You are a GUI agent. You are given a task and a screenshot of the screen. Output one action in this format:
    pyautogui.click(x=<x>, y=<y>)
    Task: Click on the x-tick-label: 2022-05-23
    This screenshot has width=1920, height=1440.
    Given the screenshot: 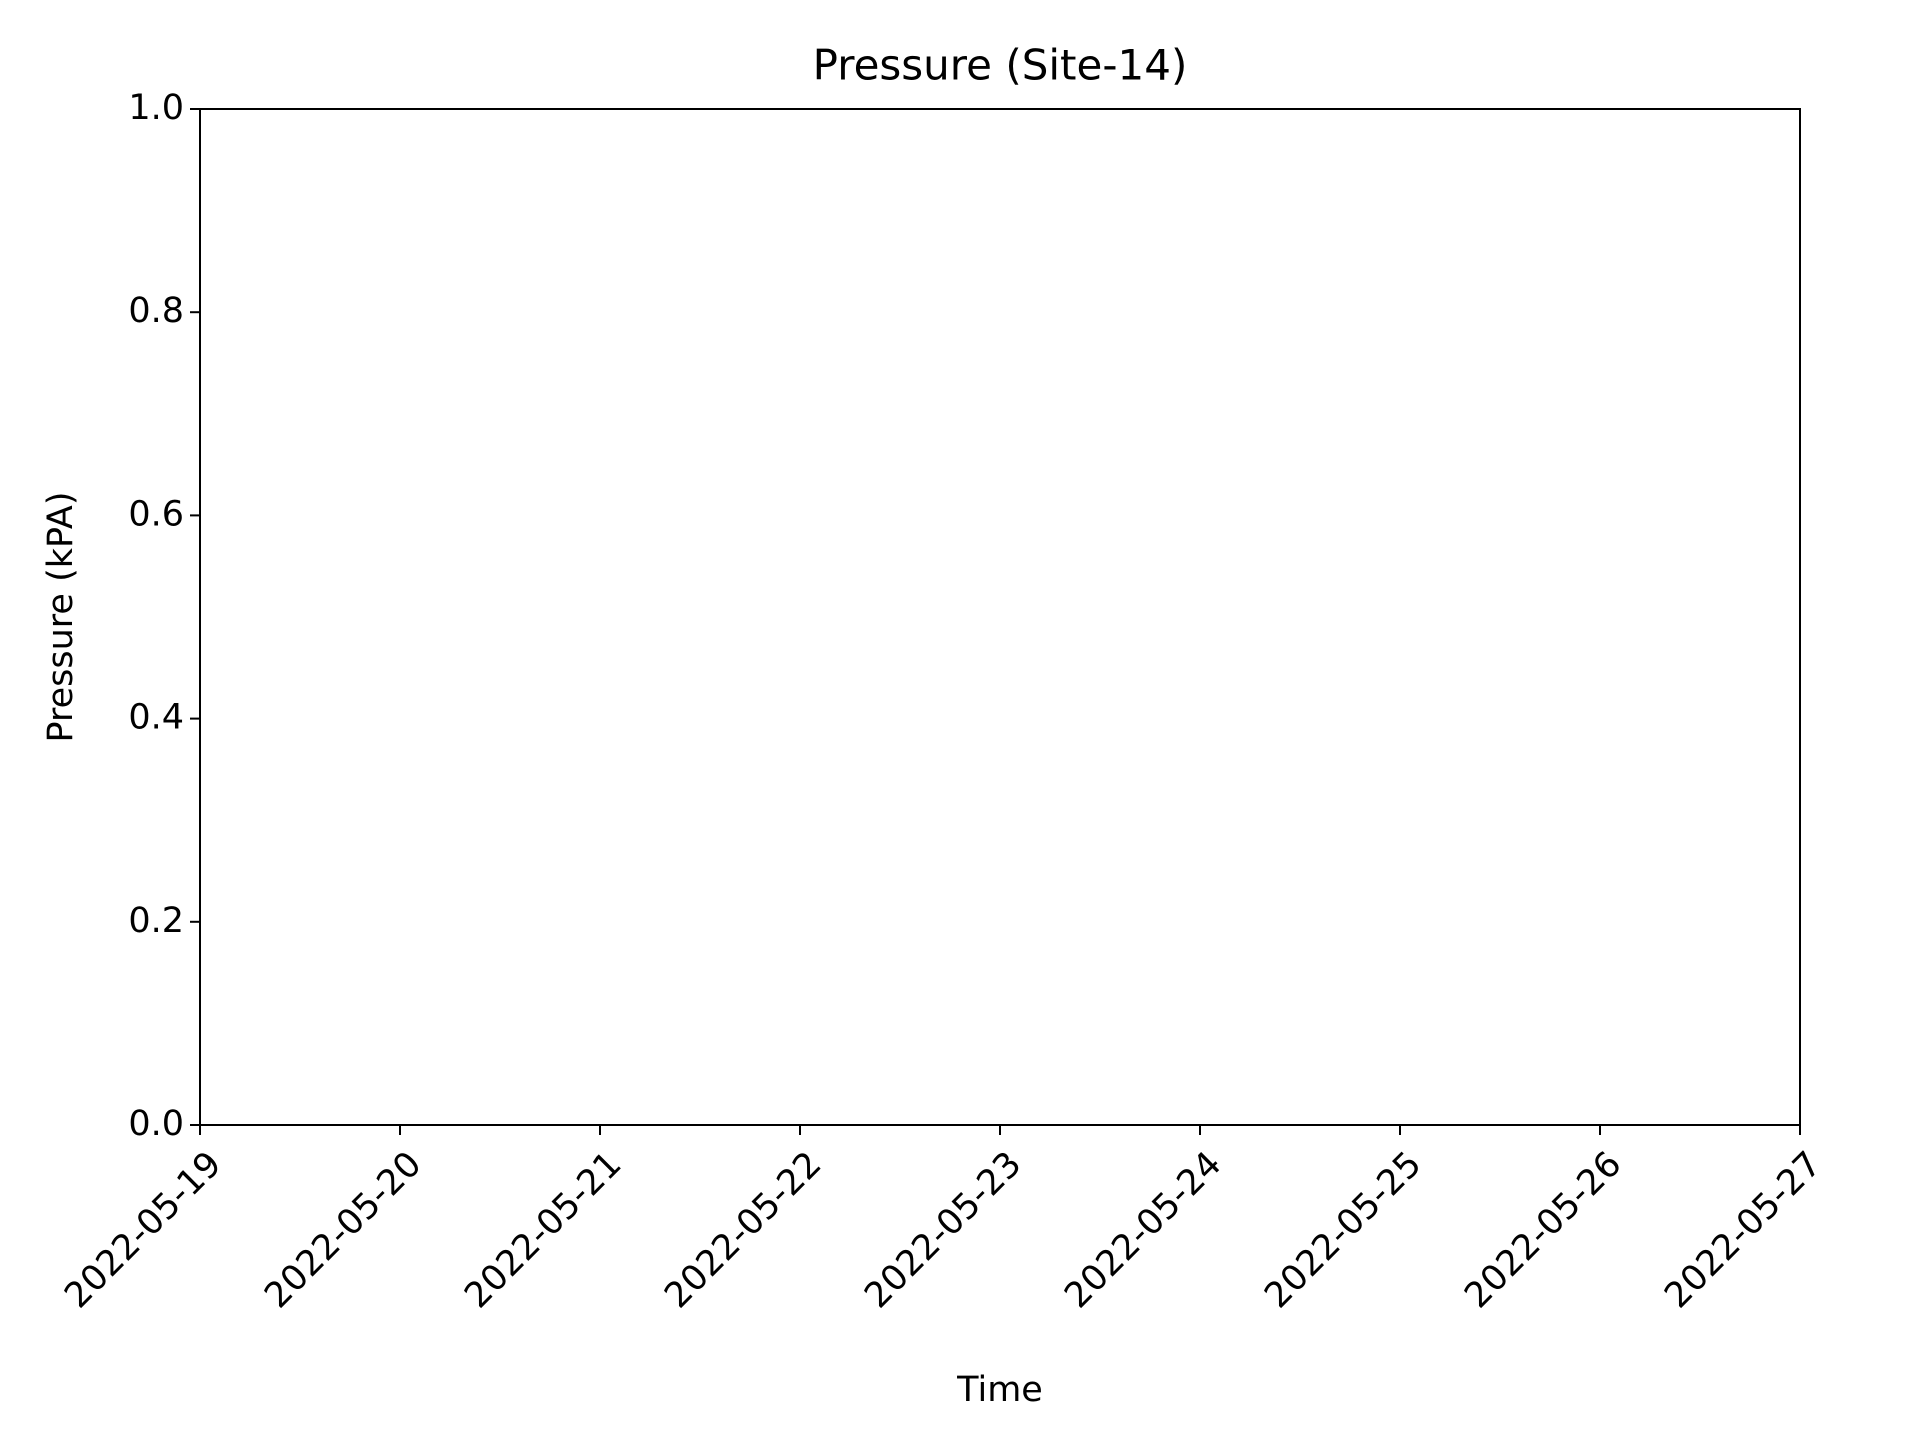 What is the action you would take?
    pyautogui.click(x=943, y=1230)
    